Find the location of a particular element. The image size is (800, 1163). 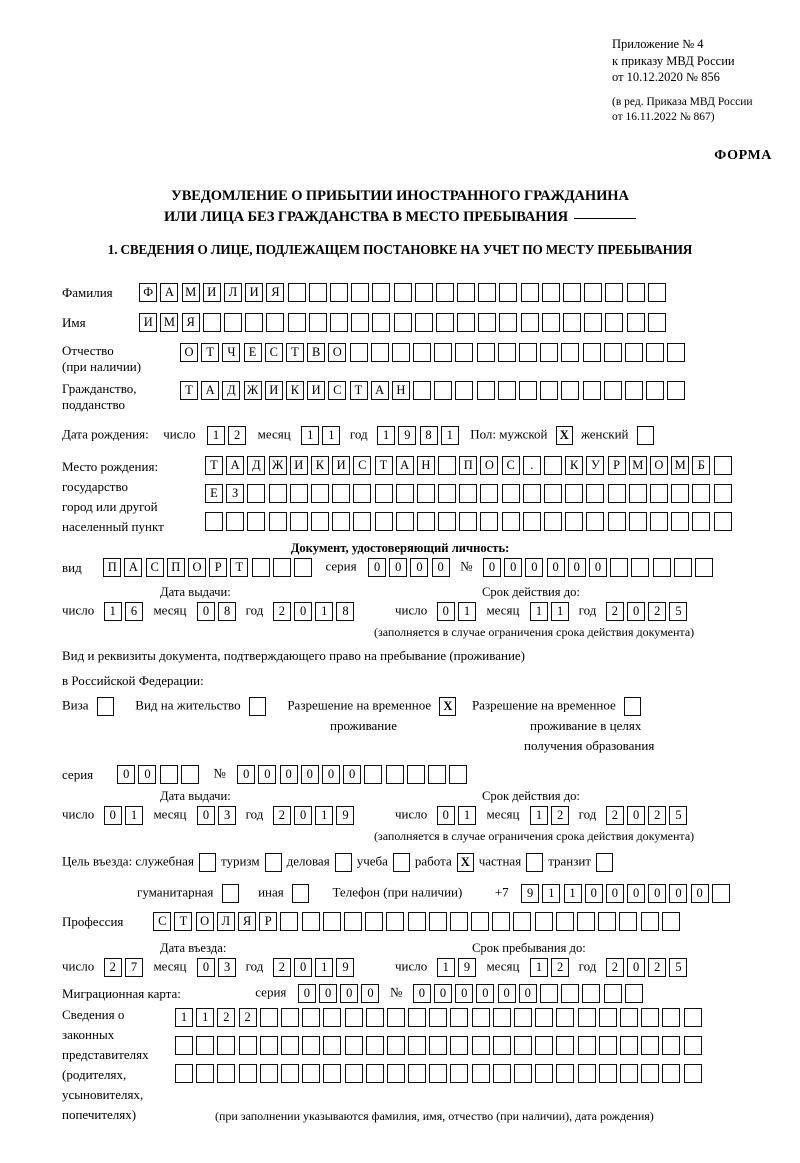

purpose-checkbox-транзит is located at coordinates (605, 862).